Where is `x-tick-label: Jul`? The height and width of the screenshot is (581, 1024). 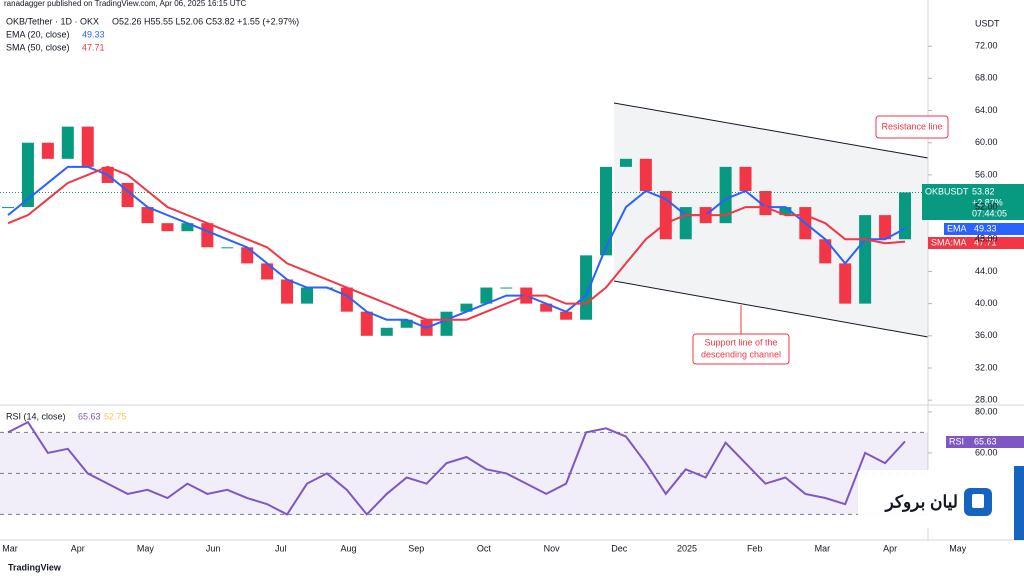
x-tick-label: Jul is located at coordinates (281, 548).